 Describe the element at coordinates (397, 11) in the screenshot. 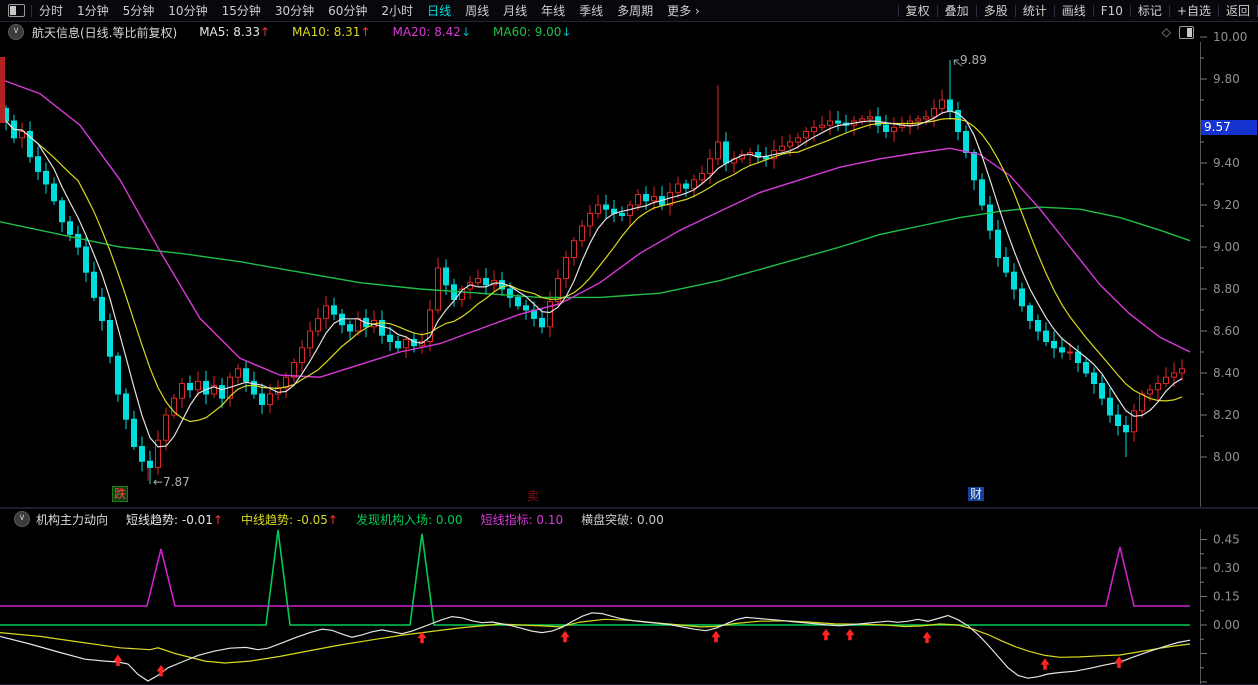

I see `menu-item-2小时: 2小时` at that location.